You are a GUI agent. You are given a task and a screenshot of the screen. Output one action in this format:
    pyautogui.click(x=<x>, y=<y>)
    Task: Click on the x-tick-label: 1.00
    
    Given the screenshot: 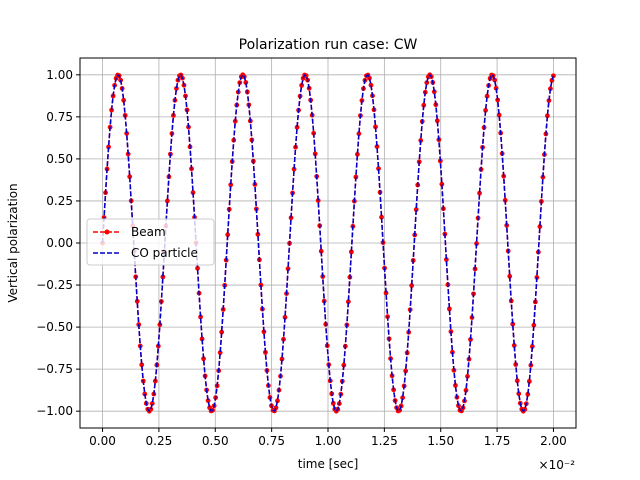 What is the action you would take?
    pyautogui.click(x=328, y=441)
    